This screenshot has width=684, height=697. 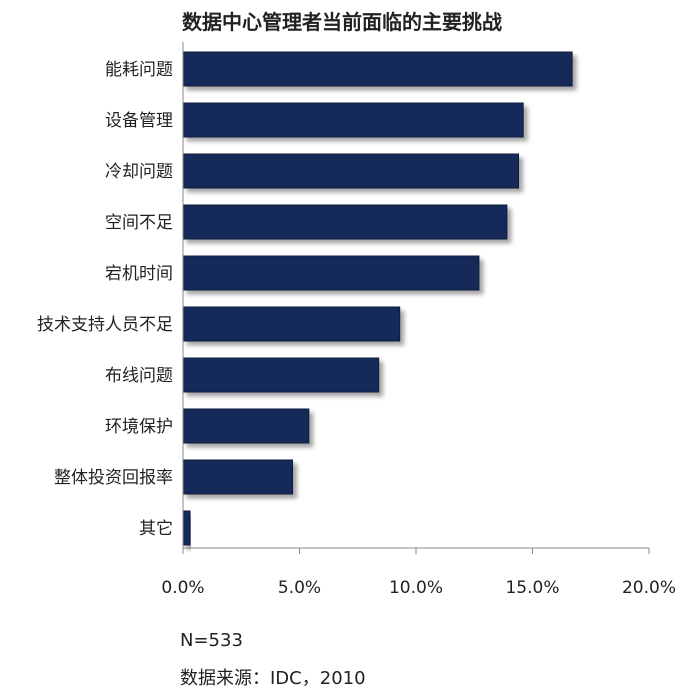 What do you see at coordinates (139, 70) in the screenshot?
I see `category-label: 能耗问题` at bounding box center [139, 70].